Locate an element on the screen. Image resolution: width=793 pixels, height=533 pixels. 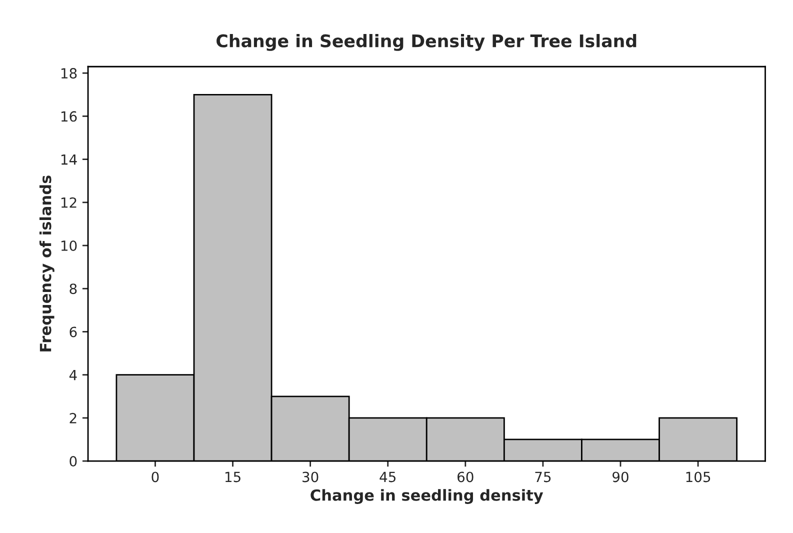
y-tick-label: 2 is located at coordinates (73, 418).